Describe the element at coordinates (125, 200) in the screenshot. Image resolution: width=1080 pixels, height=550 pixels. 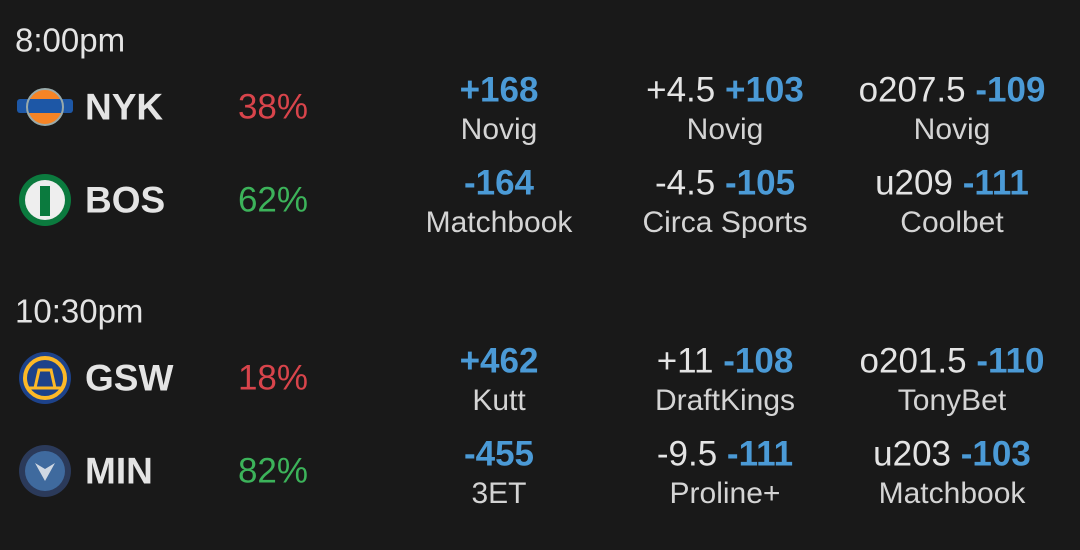
I see `team-abbr: BOS` at that location.